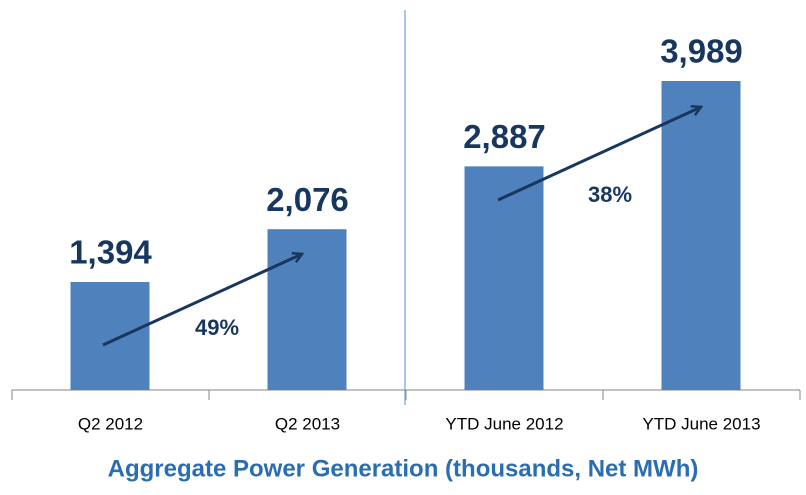 Image resolution: width=806 pixels, height=495 pixels. I want to click on value-label: 2,076, so click(307, 199).